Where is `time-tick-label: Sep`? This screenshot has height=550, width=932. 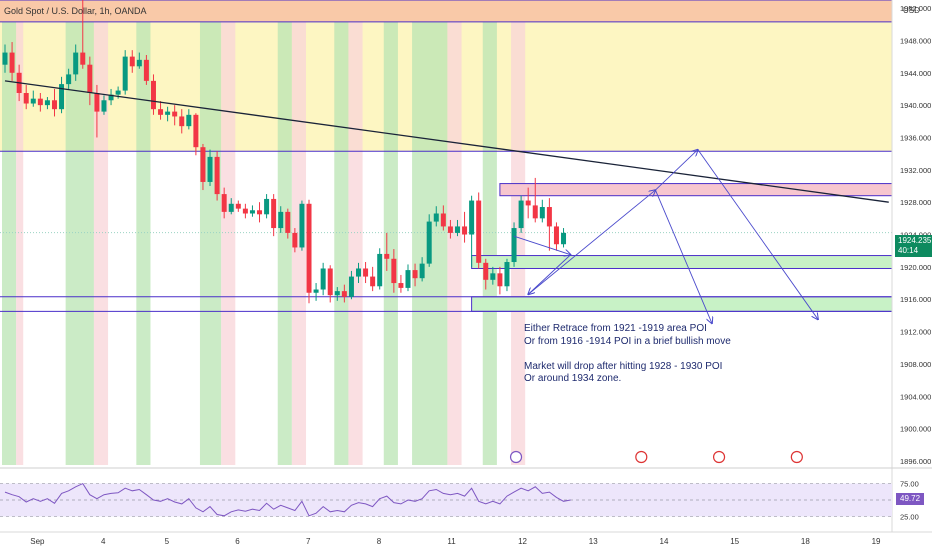
time-tick-label: Sep is located at coordinates (37, 541).